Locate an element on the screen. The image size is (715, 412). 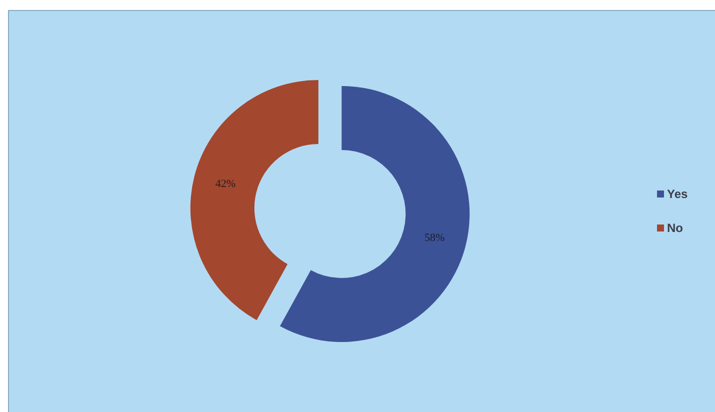
legend-label: No is located at coordinates (675, 228).